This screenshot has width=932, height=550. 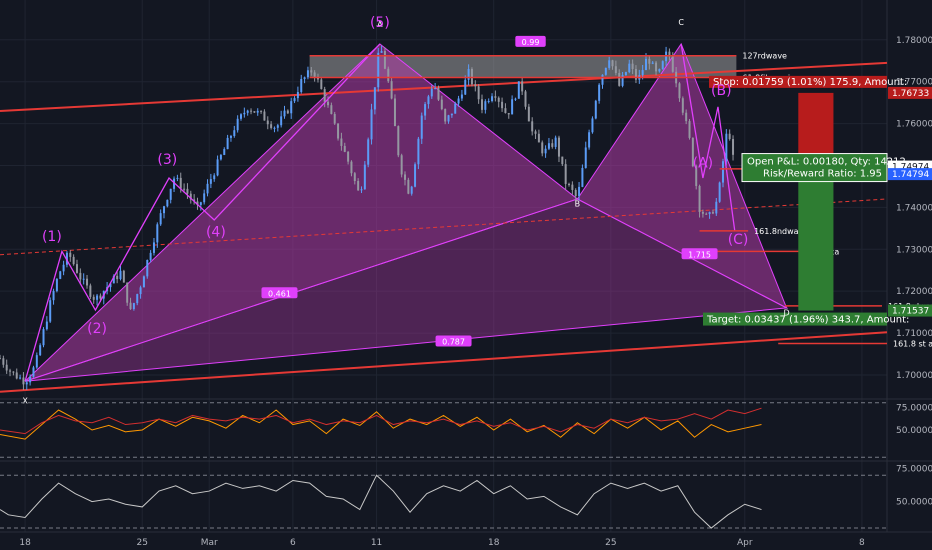 What do you see at coordinates (578, 204) in the screenshot?
I see `harmonic-point-label: B` at bounding box center [578, 204].